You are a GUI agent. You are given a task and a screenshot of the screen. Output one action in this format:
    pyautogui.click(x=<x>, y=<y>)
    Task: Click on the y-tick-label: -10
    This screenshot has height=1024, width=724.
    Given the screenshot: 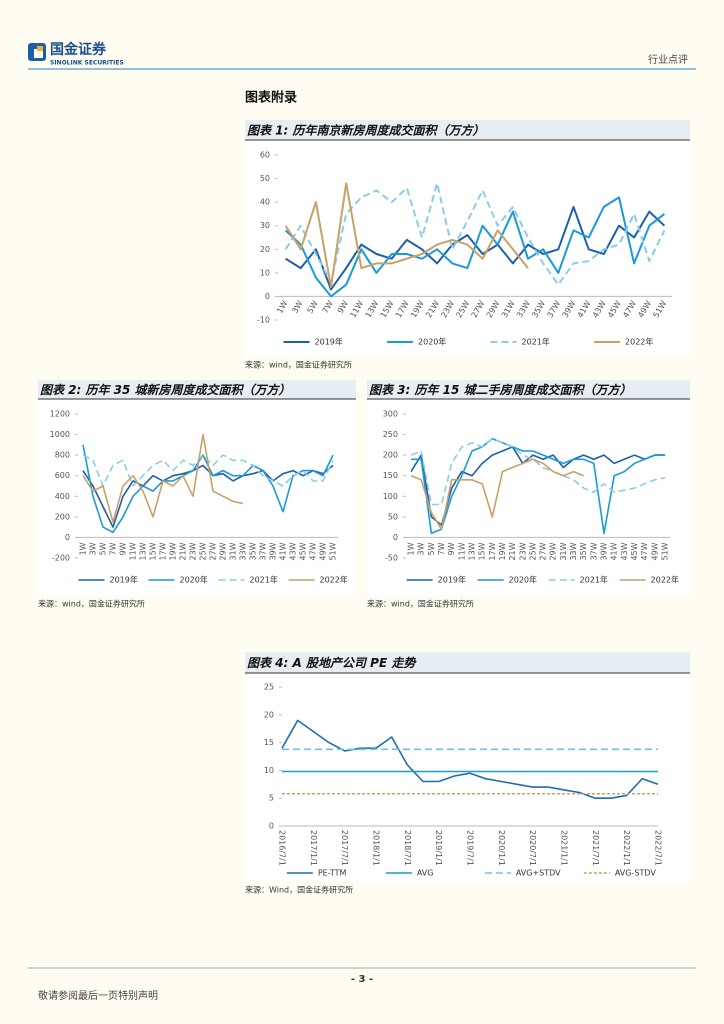 What is the action you would take?
    pyautogui.click(x=263, y=320)
    